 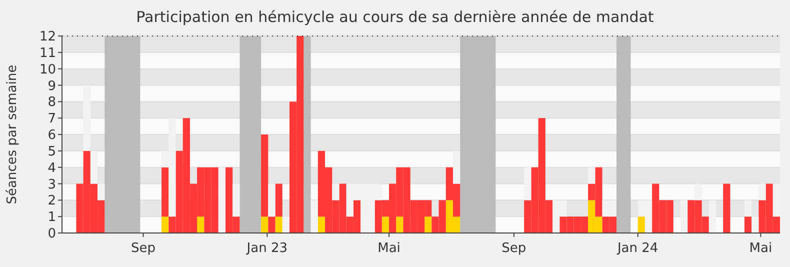 What do you see at coordinates (12, 134) in the screenshot?
I see `y-axis-title: Séances par semaine` at bounding box center [12, 134].